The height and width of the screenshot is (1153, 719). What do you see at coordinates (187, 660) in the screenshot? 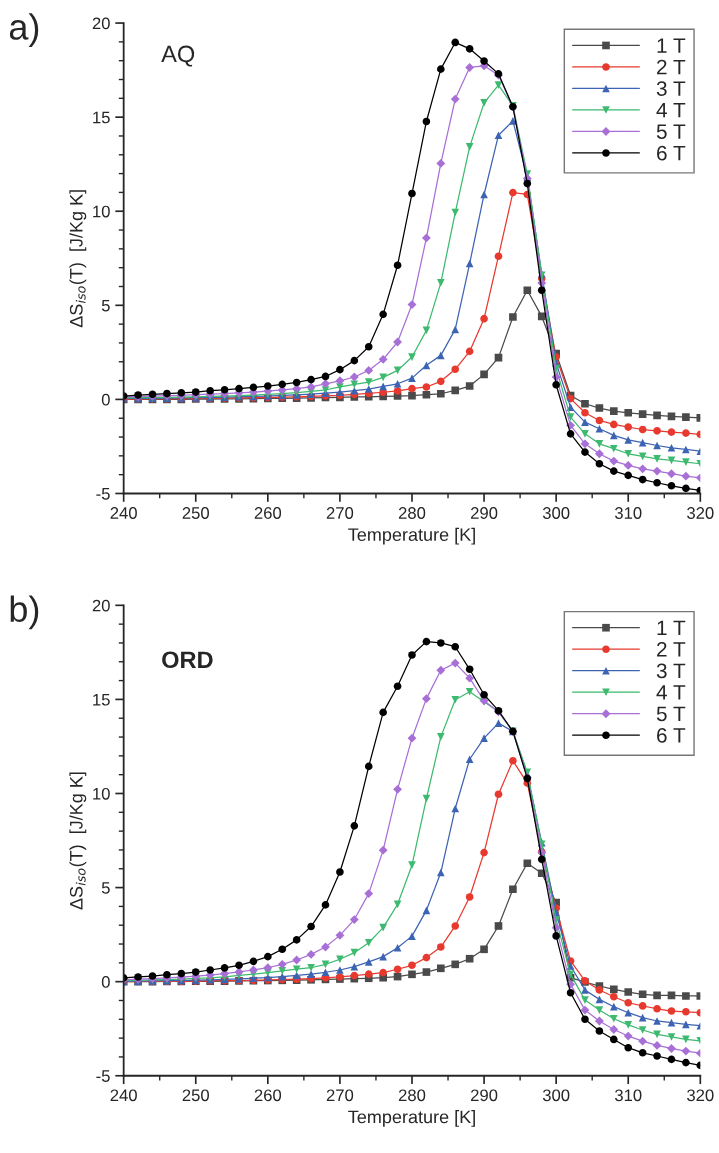
I see `annotation: ORD` at bounding box center [187, 660].